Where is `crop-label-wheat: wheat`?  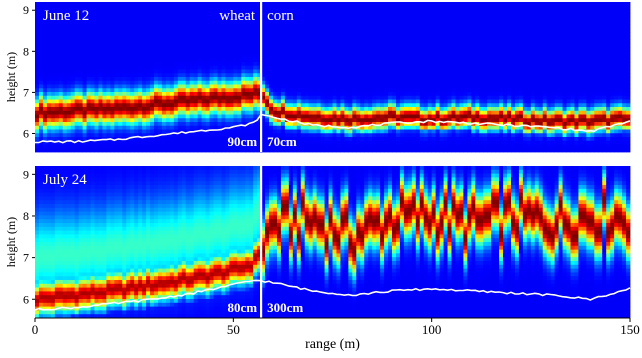 crop-label-wheat: wheat is located at coordinates (237, 16).